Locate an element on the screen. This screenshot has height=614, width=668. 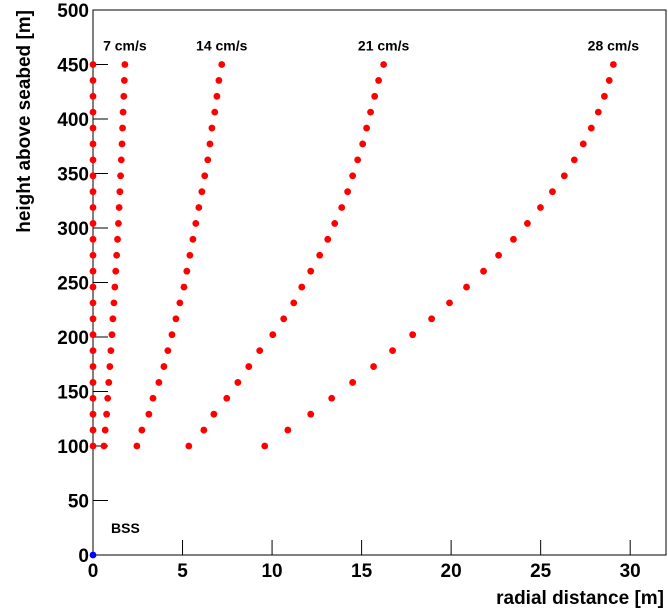
series-label: 7 cm/s is located at coordinates (125, 46).